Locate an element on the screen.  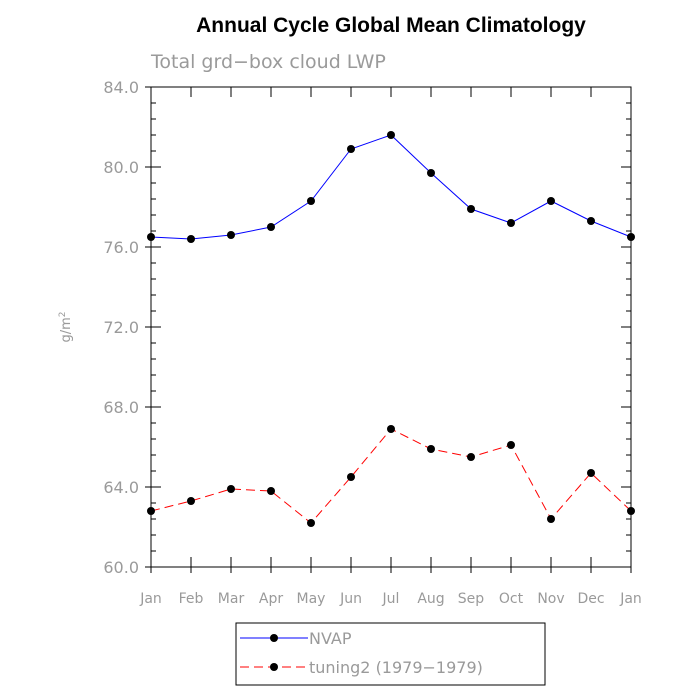
legend: NVAP tuning2 (1979−1979) is located at coordinates (390, 654).